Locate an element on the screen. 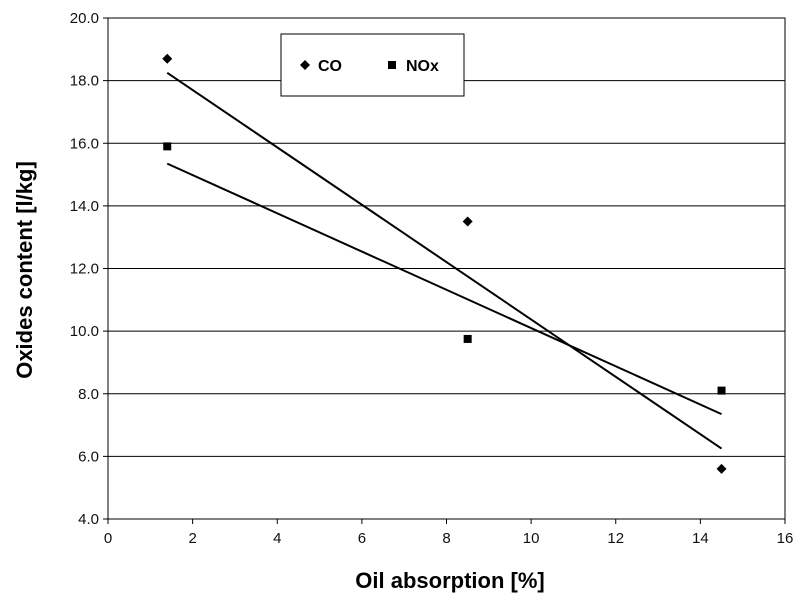 The height and width of the screenshot is (596, 804). y-axis-title: Oxides content [l/kg] is located at coordinates (24, 270).